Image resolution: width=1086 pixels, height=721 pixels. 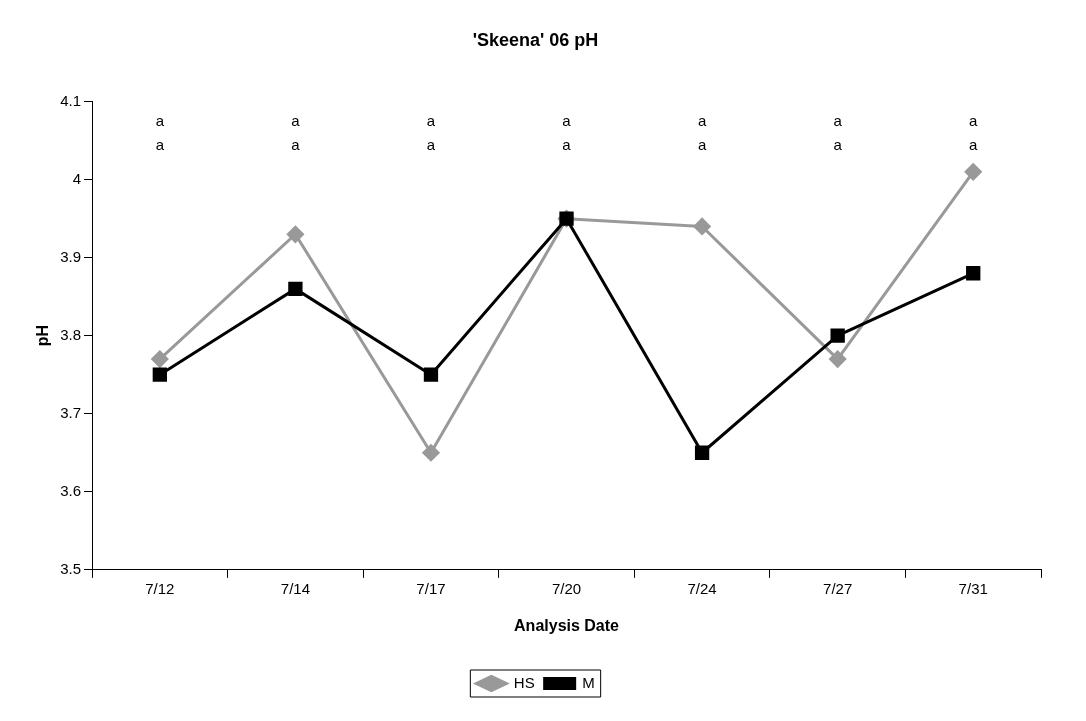 I want to click on y-tick-label: 4, so click(x=77, y=178).